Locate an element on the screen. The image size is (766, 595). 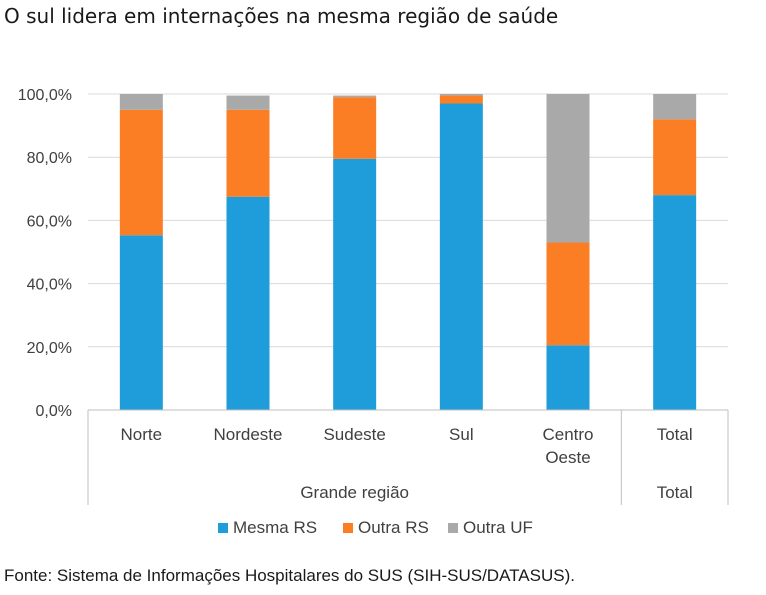
y-tick-label: 40,0% is located at coordinates (49, 285).